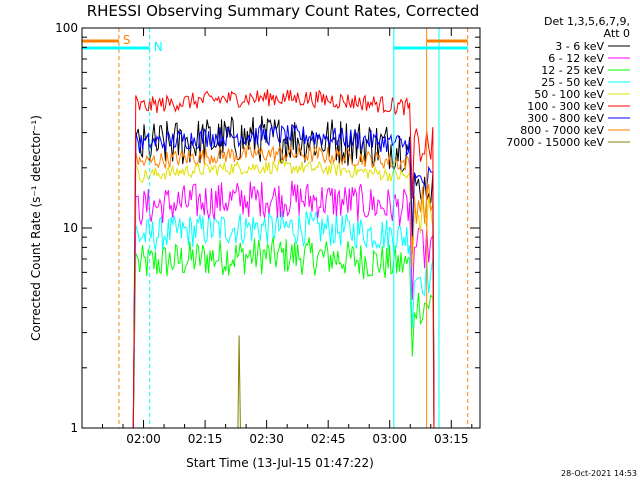 The image size is (640, 480). What do you see at coordinates (70, 228) in the screenshot?
I see `y-tick-label: 10` at bounding box center [70, 228].